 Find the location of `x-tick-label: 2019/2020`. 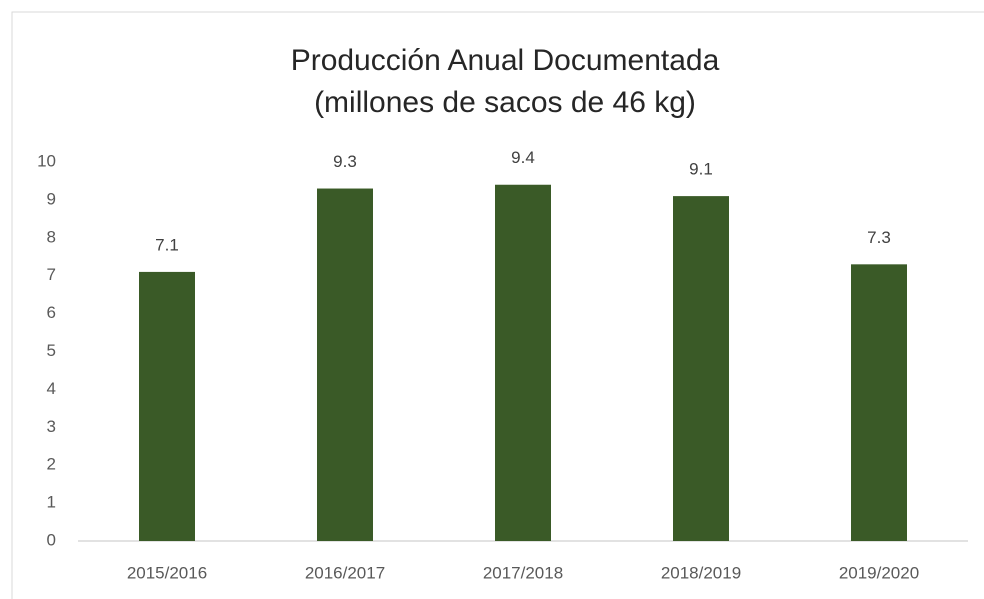

x-tick-label: 2019/2020 is located at coordinates (879, 572).